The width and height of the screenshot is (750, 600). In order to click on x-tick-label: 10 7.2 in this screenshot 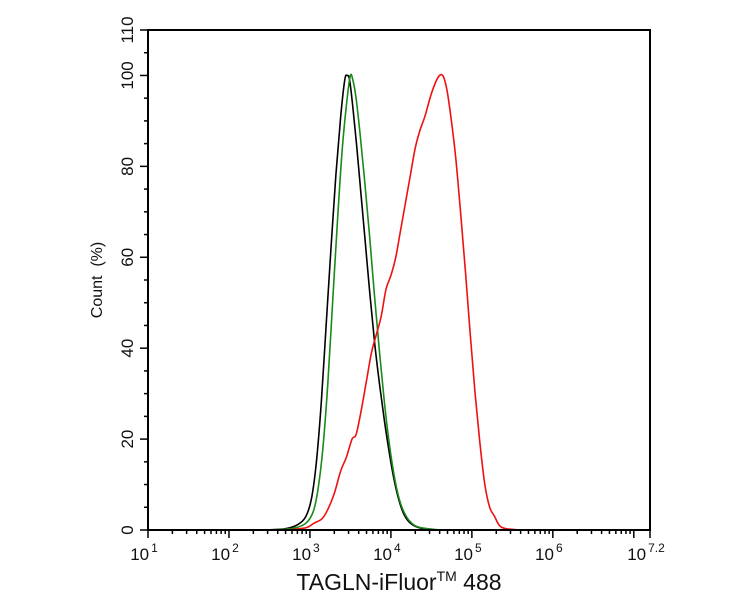, I will do `click(646, 552)`.